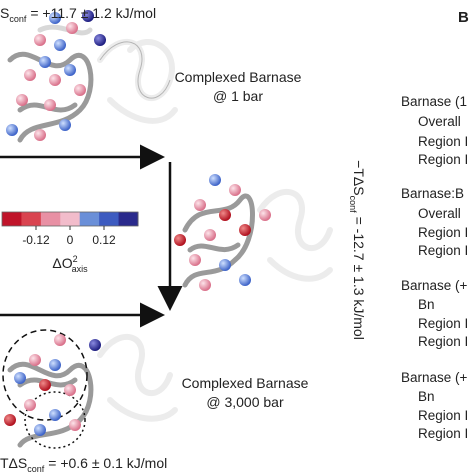  Describe the element at coordinates (245, 402) in the screenshot. I see `state-label: @ 3,000 bar` at that location.